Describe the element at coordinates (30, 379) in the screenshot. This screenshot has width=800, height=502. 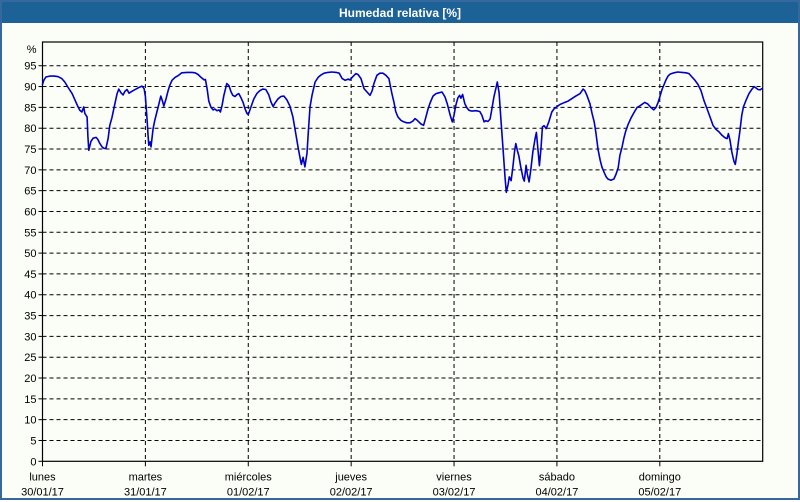
I see `y-tick-label: 20` at that location.